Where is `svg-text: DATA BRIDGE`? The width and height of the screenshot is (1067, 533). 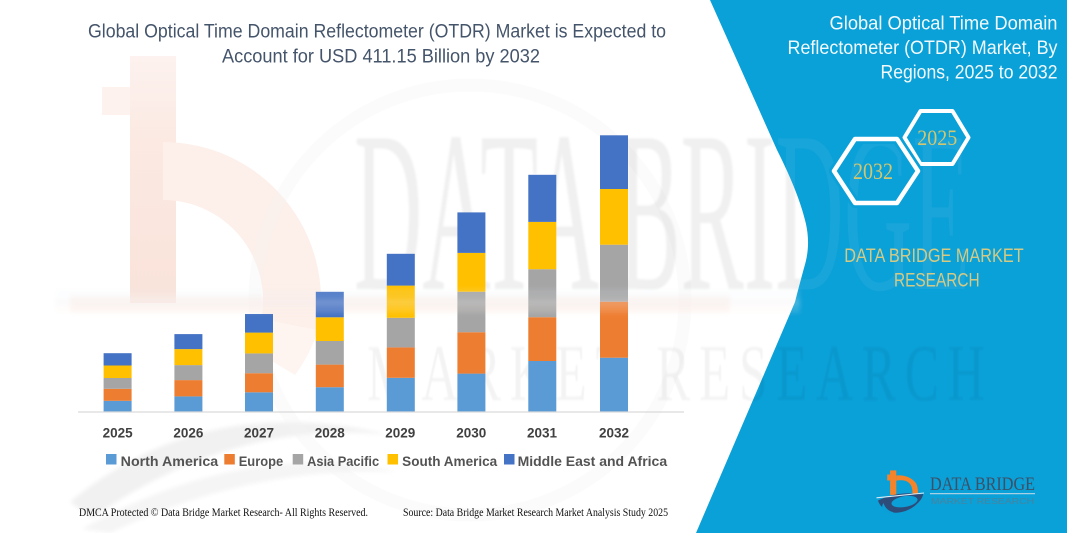
svg-text: DATA BRIDGE is located at coordinates (982, 484).